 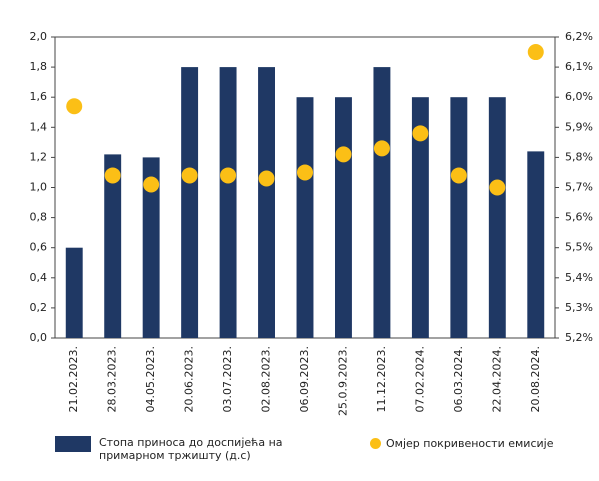 I want to click on x-tick-label: 25.0.9.2023., so click(x=342, y=381).